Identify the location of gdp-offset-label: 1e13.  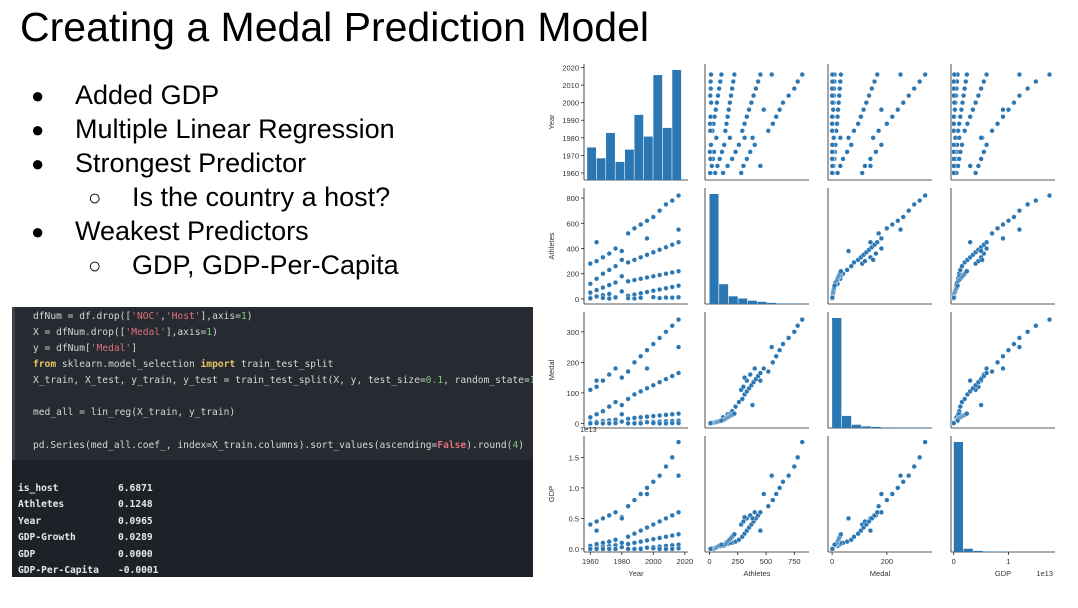
(588, 429).